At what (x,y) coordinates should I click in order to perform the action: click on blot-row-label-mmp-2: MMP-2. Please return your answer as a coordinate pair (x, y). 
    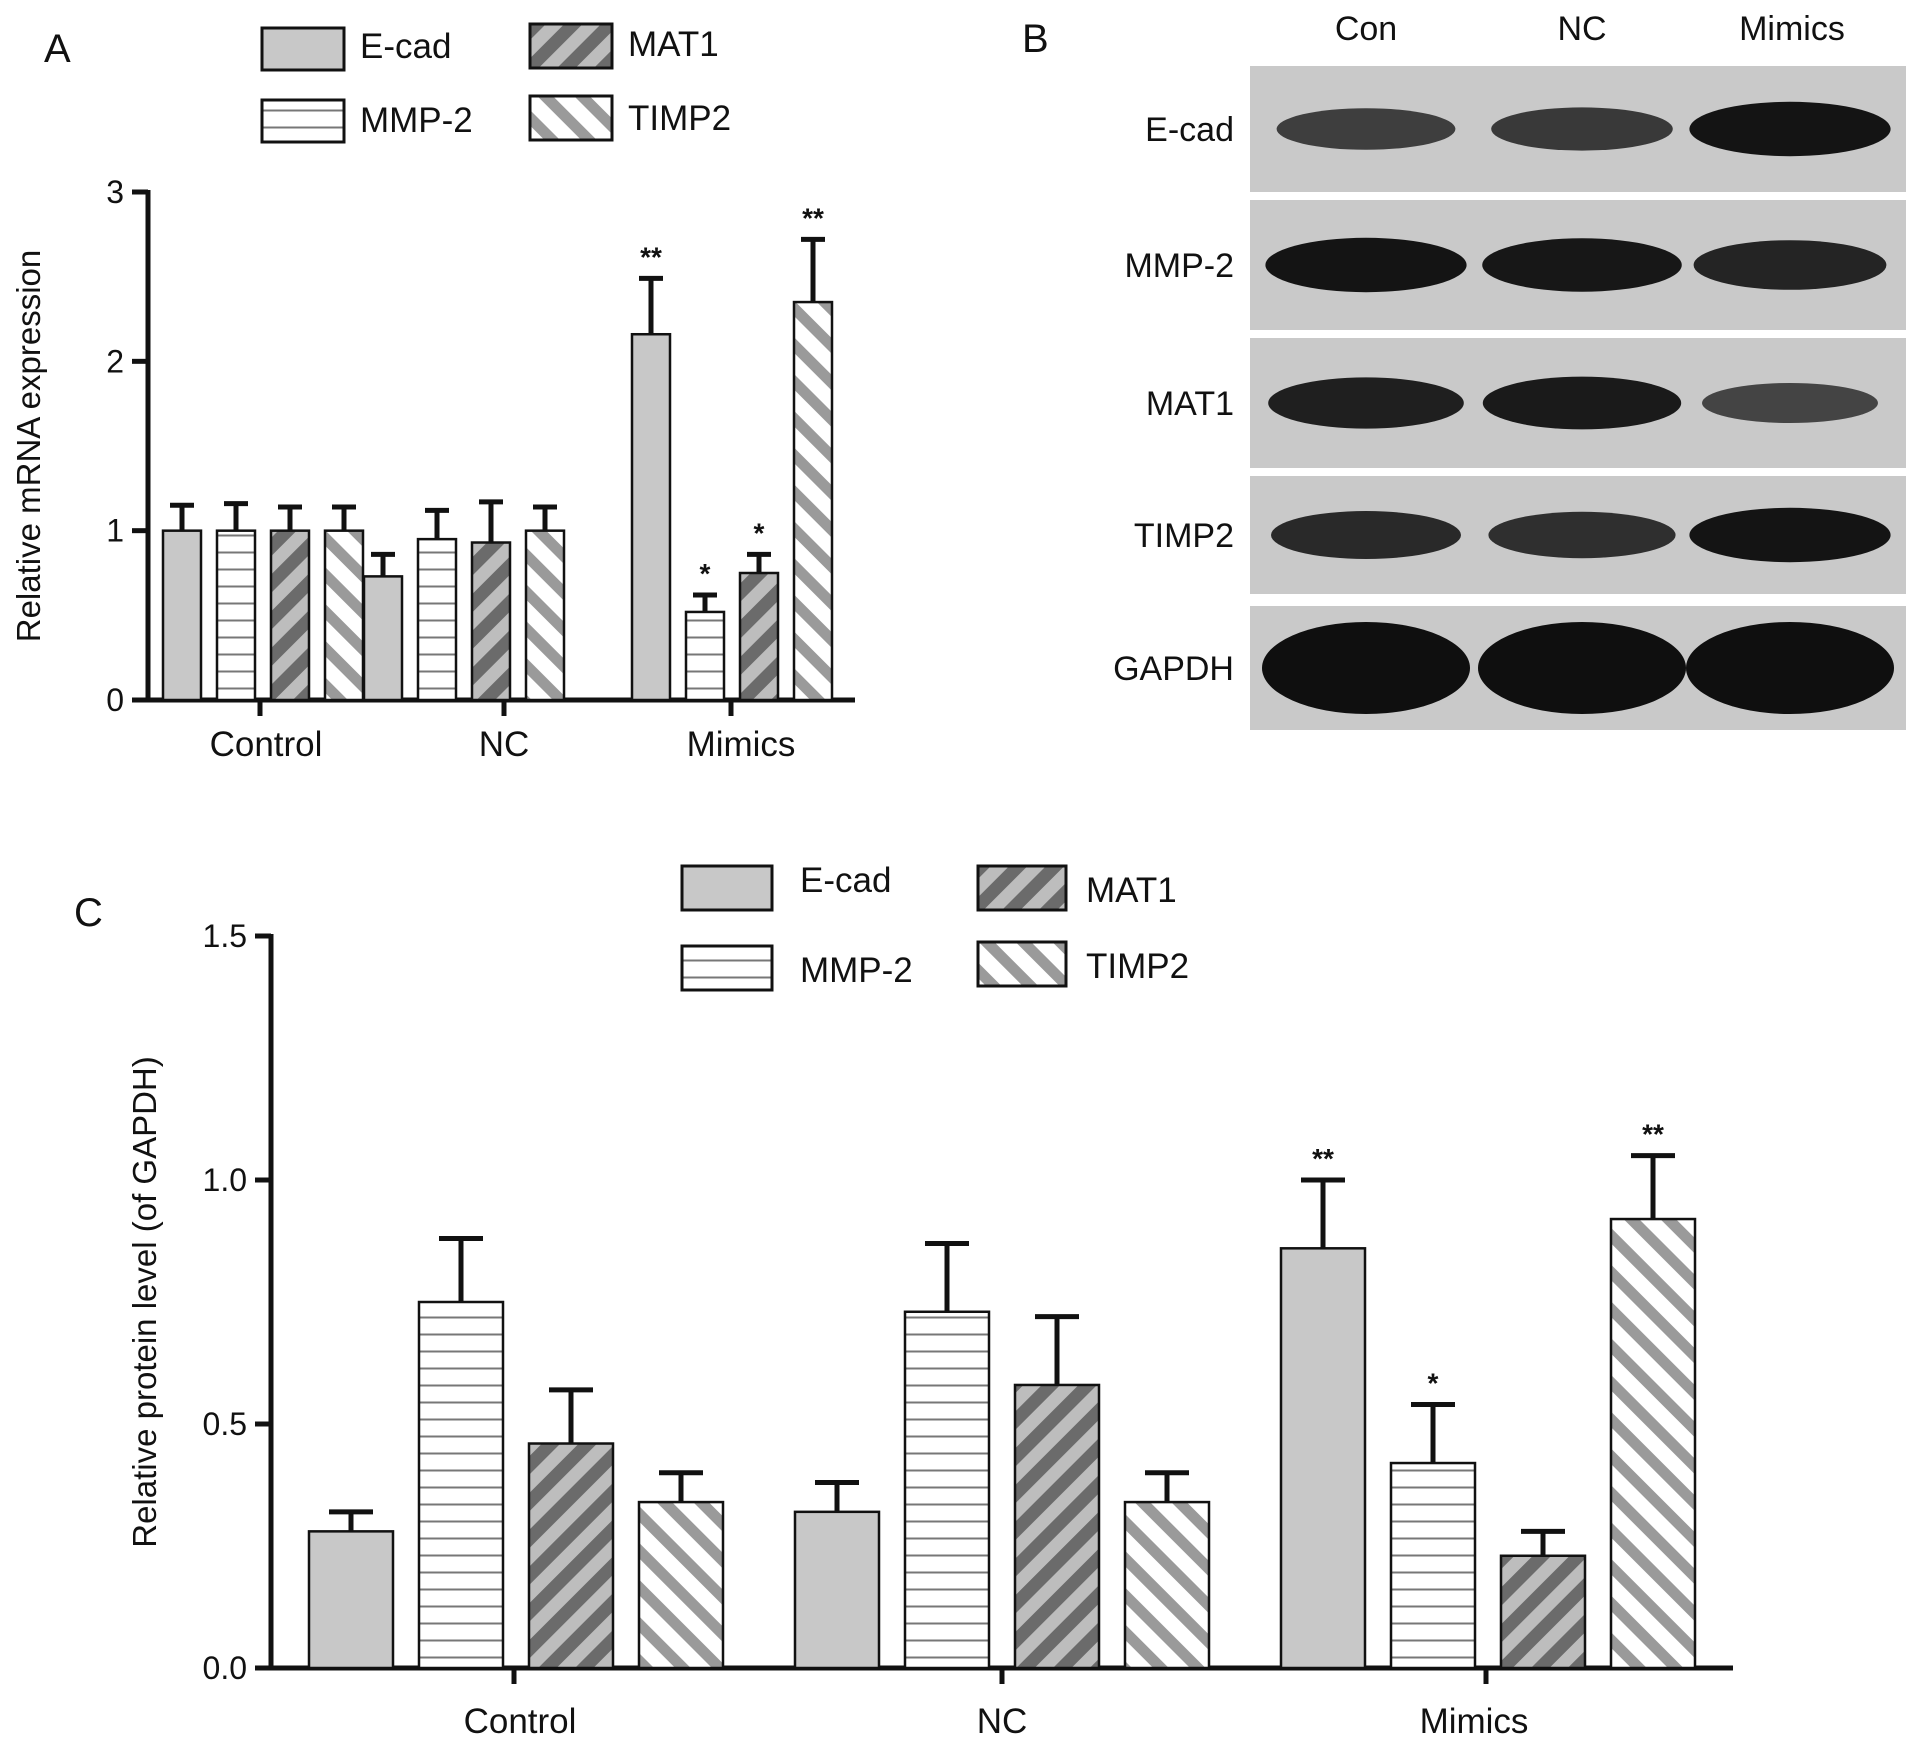
    Looking at the image, I should click on (1179, 266).